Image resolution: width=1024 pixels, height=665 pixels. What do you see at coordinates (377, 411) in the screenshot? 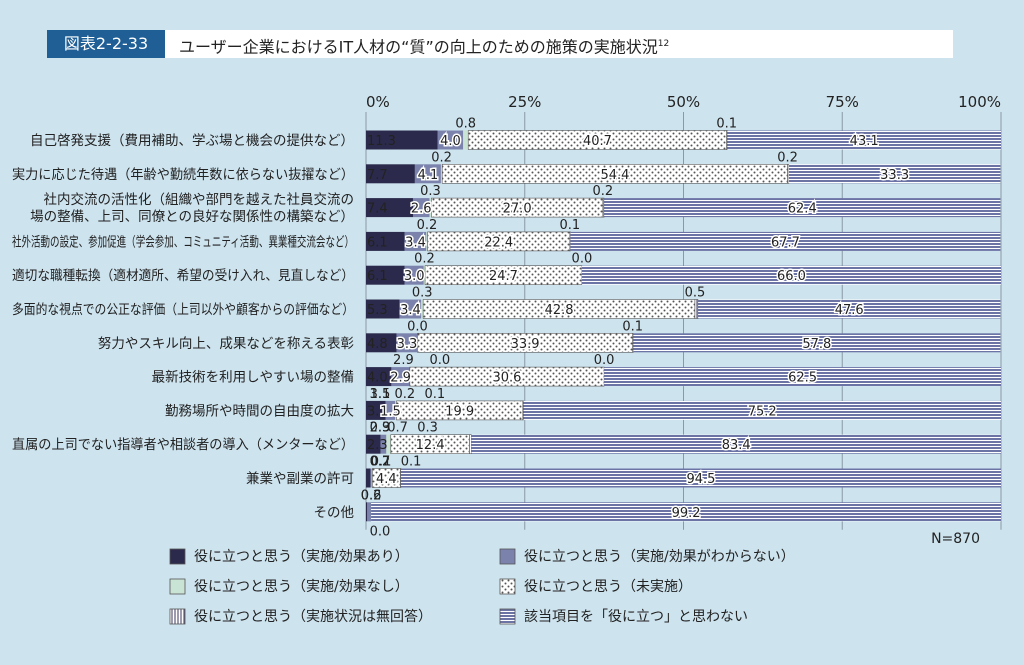
I see `data-label: 3.1` at bounding box center [377, 411].